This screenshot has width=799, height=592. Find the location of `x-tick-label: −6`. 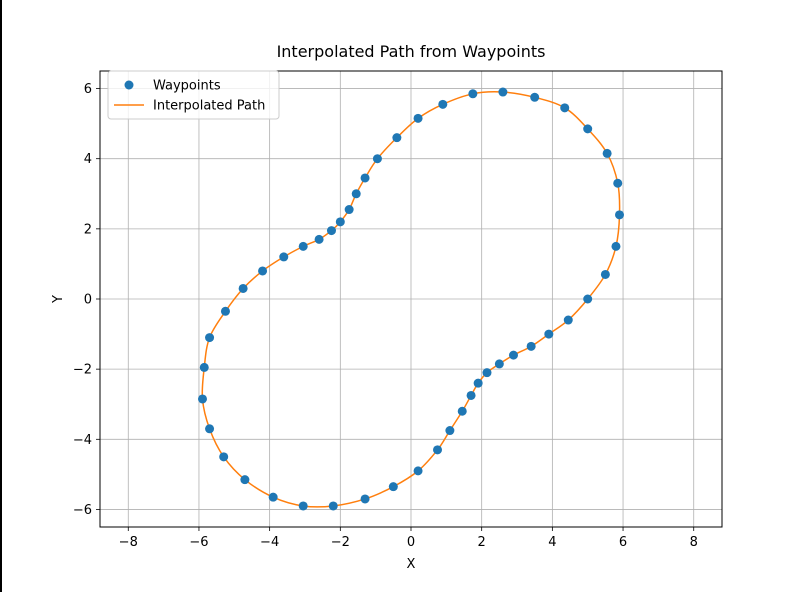

x-tick-label: −6 is located at coordinates (198, 542).